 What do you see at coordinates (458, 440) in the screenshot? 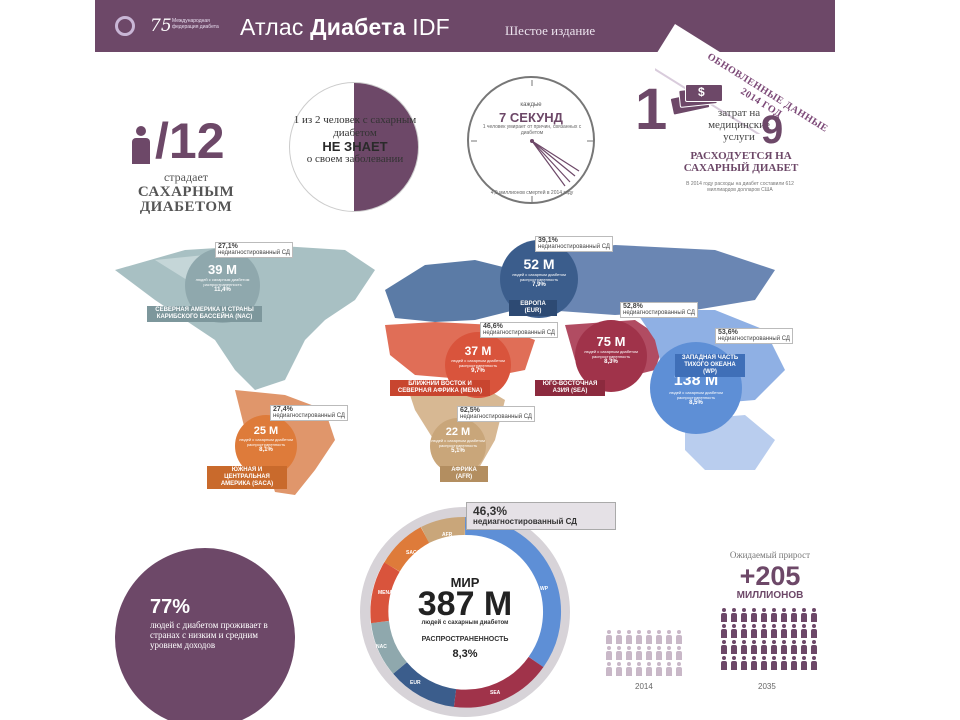
I see `region-afr-sub: людей с сахарным диабетом` at bounding box center [458, 440].